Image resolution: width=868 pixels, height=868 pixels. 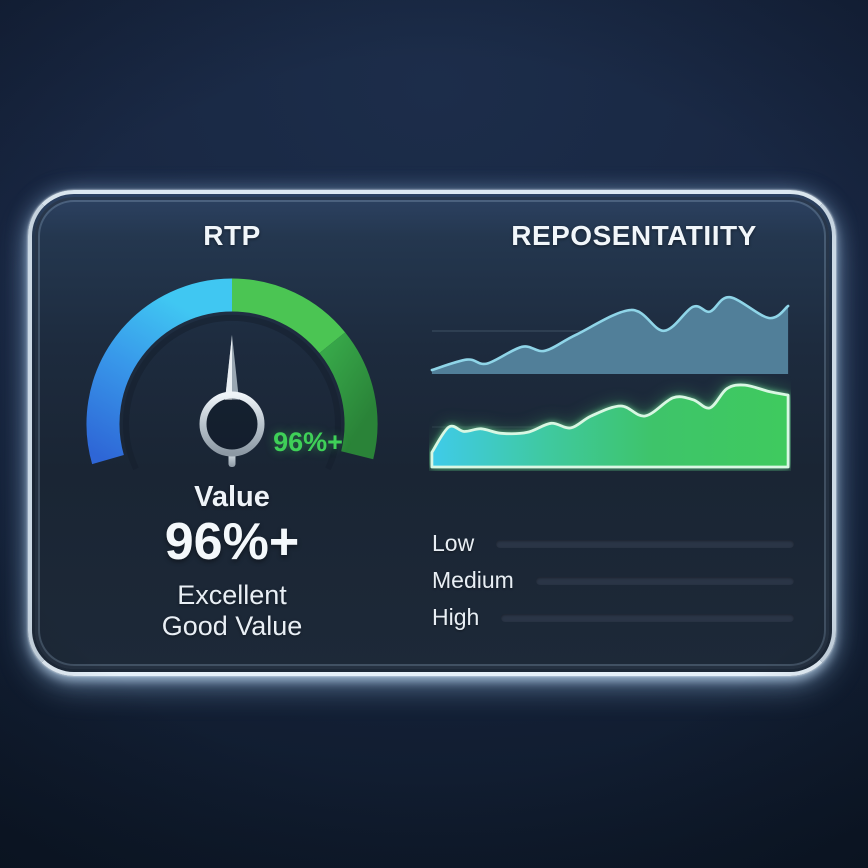 What do you see at coordinates (473, 580) in the screenshot?
I see `legend-label-medium: Medium` at bounding box center [473, 580].